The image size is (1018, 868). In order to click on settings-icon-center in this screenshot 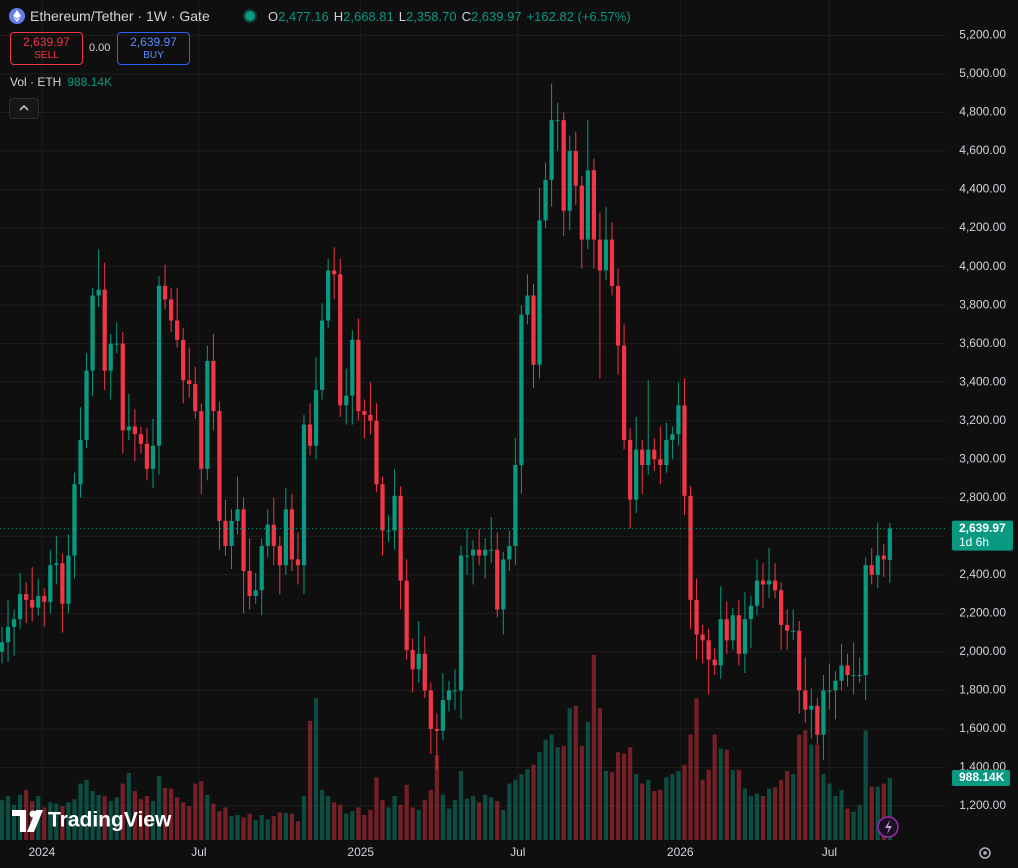, I will do `click(985, 853)`.